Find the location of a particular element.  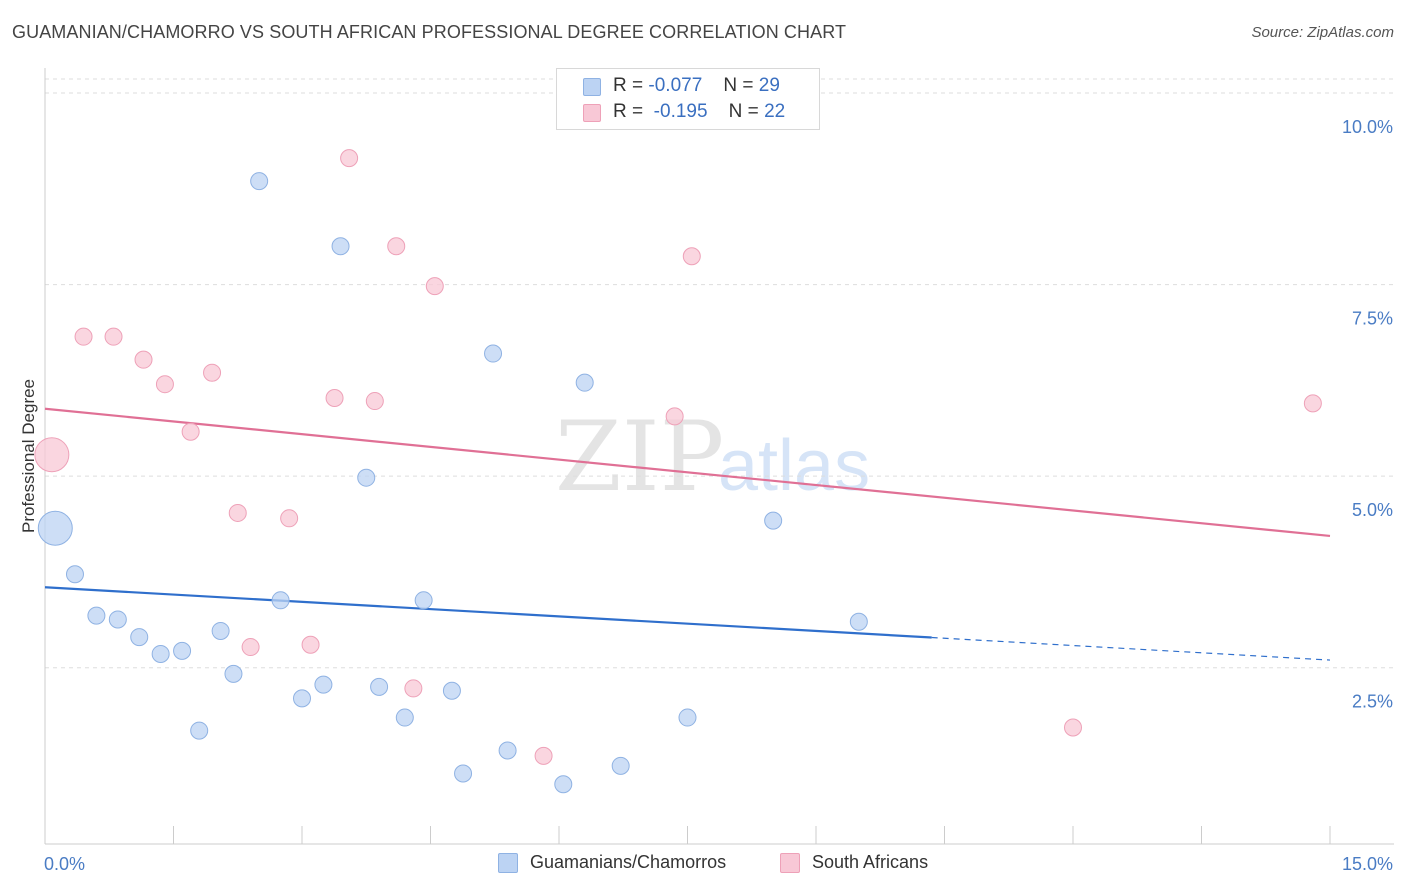

legend-r-value: -0.195 is located at coordinates (680, 111).